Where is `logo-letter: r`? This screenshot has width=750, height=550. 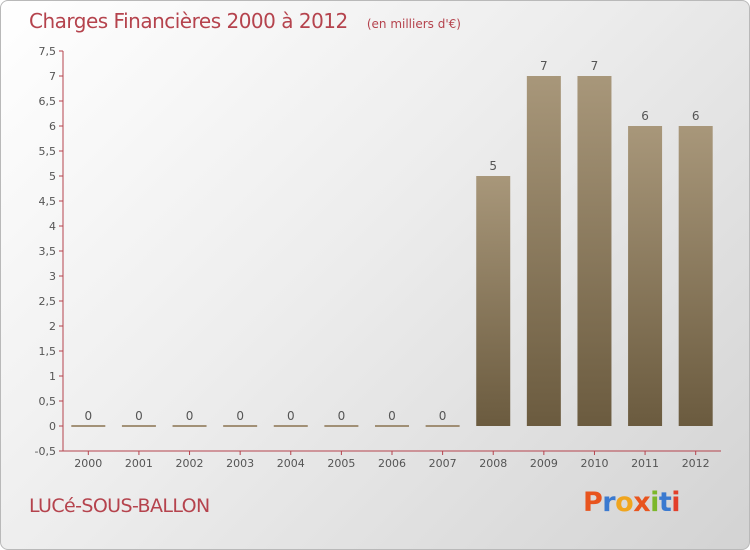 logo-letter: r is located at coordinates (609, 502).